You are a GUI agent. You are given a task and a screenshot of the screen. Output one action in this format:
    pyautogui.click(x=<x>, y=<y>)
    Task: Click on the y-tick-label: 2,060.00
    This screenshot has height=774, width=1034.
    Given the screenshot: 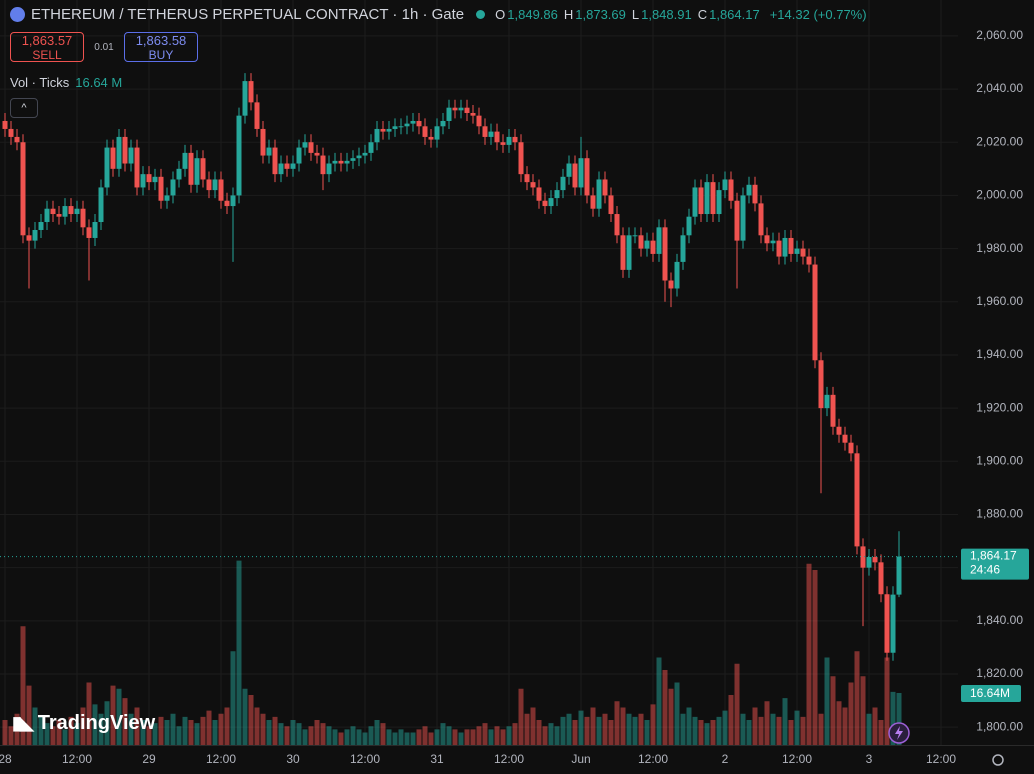 What is the action you would take?
    pyautogui.click(x=999, y=35)
    